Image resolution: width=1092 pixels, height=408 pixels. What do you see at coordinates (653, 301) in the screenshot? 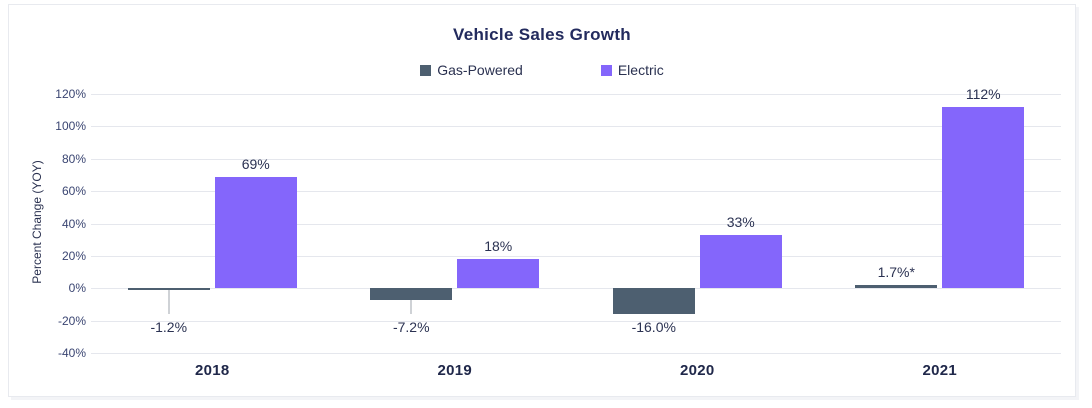
I see `bar-gas-powered-2020` at bounding box center [653, 301].